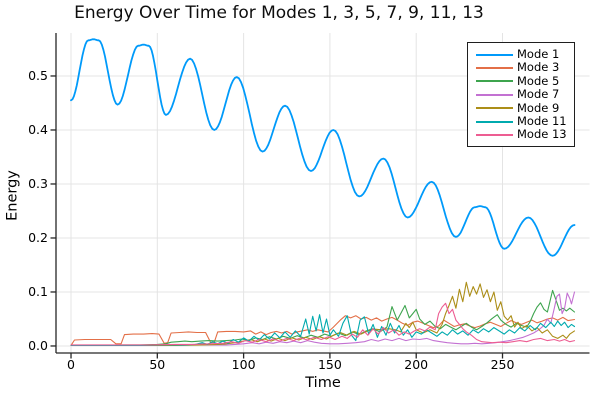 This screenshot has height=400, width=600. I want to click on legend-label: Mode 11, so click(542, 120).